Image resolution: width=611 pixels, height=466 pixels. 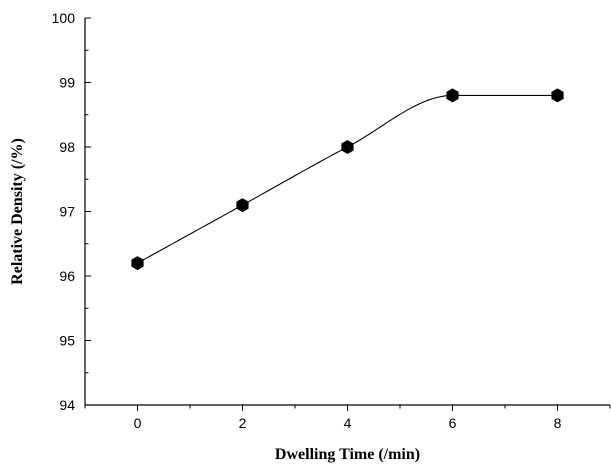 What do you see at coordinates (64, 18) in the screenshot?
I see `y-tick-label: 100` at bounding box center [64, 18].